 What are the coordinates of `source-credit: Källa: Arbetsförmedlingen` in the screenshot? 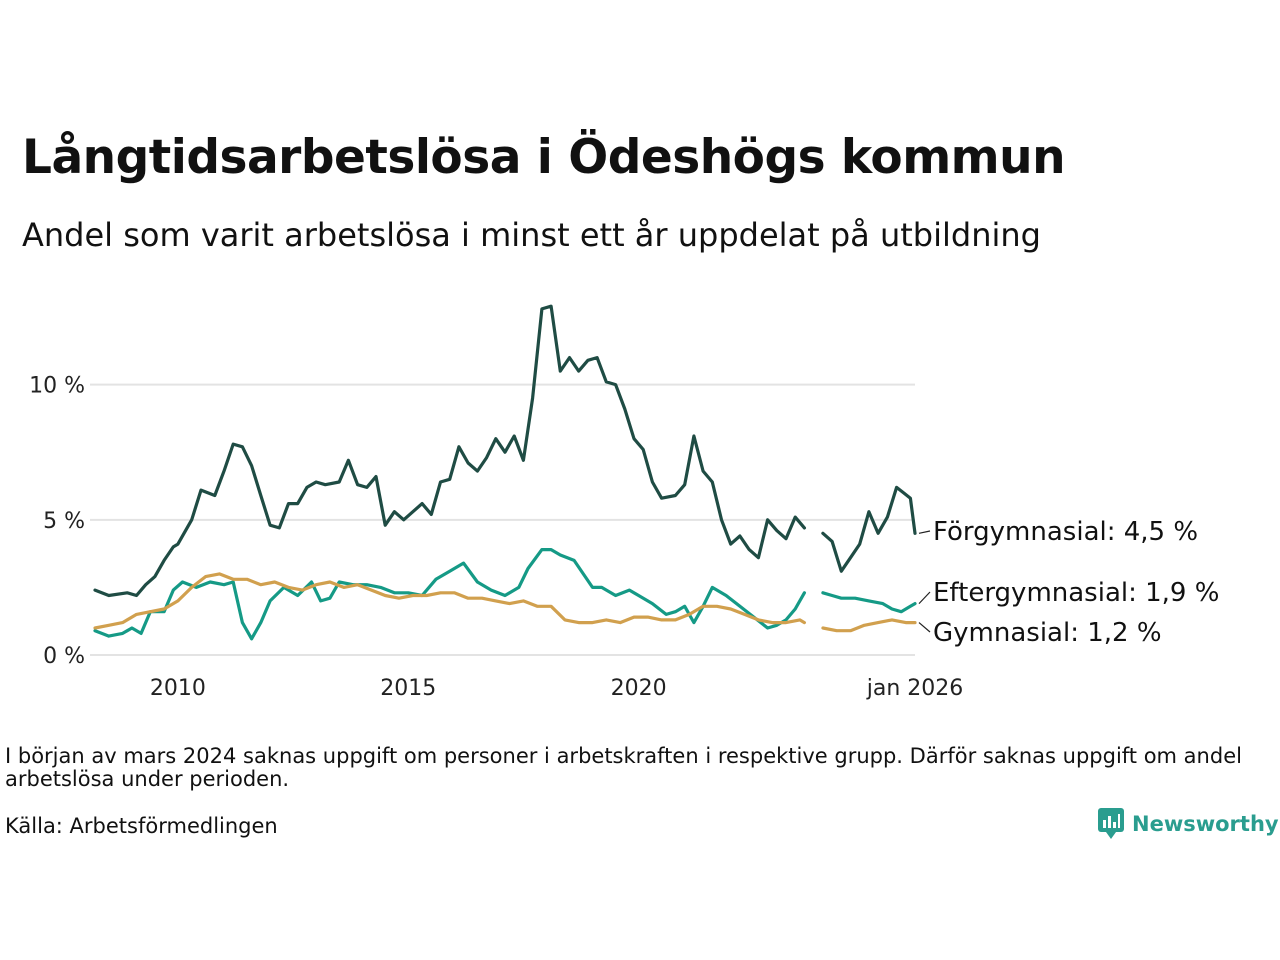 It's located at (141, 826).